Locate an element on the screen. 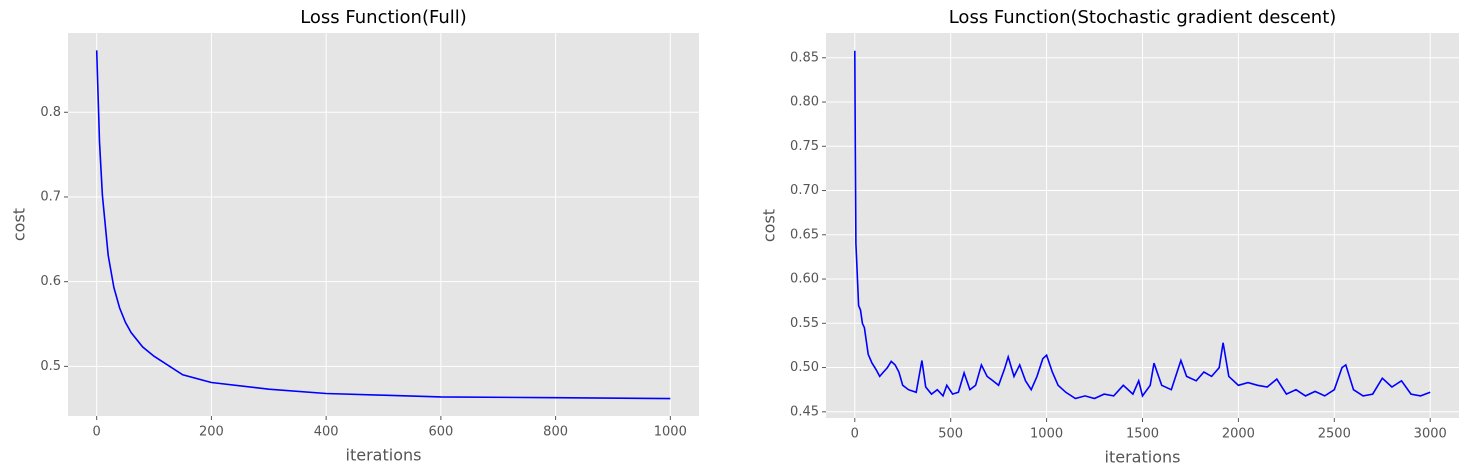  y-tick-label: 0.65 is located at coordinates (804, 234).